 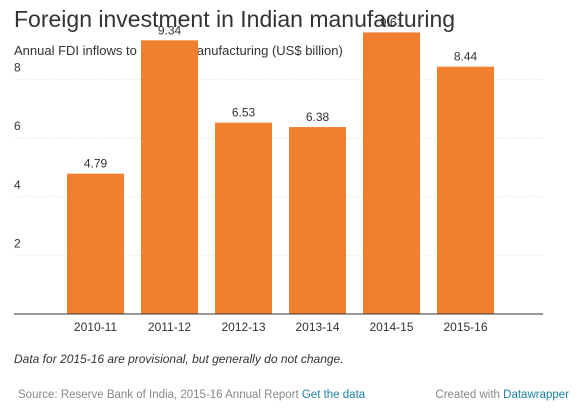 I want to click on x-tick-label: 2010-11, so click(x=95, y=327).